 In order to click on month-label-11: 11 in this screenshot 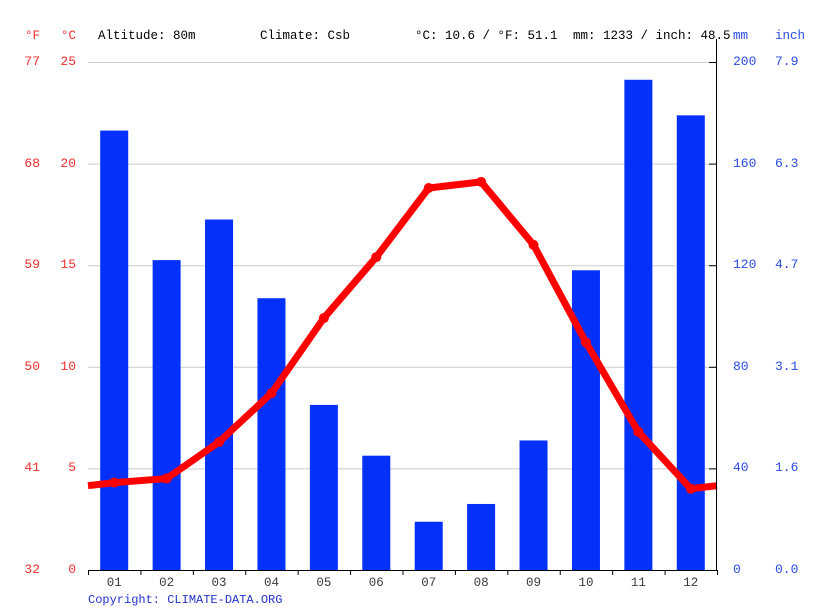, I will do `click(638, 583)`.